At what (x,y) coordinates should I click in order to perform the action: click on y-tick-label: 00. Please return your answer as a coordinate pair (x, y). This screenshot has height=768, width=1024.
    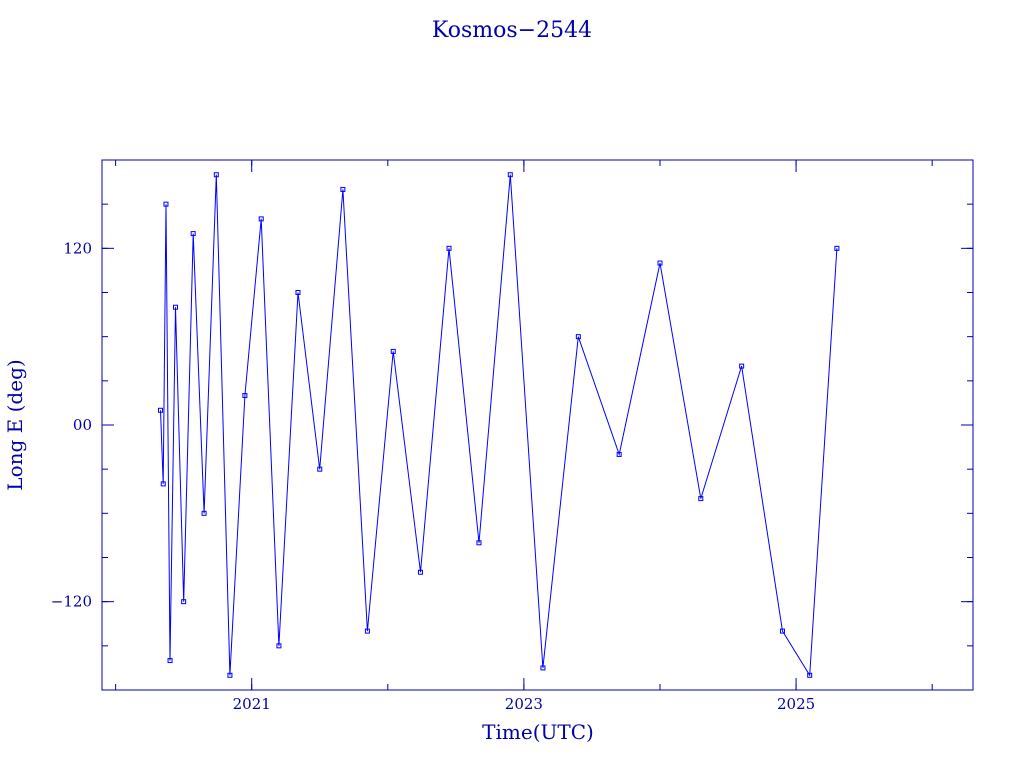
    Looking at the image, I should click on (82, 425).